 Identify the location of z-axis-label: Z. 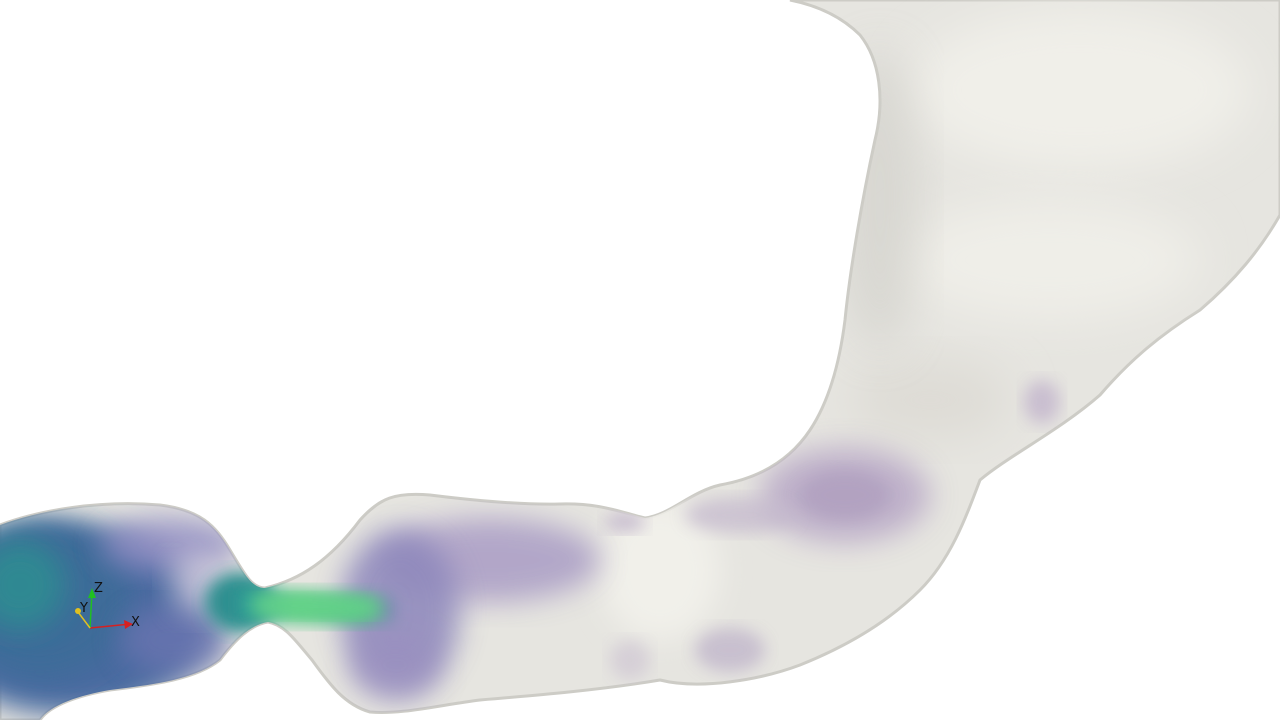
(98, 588).